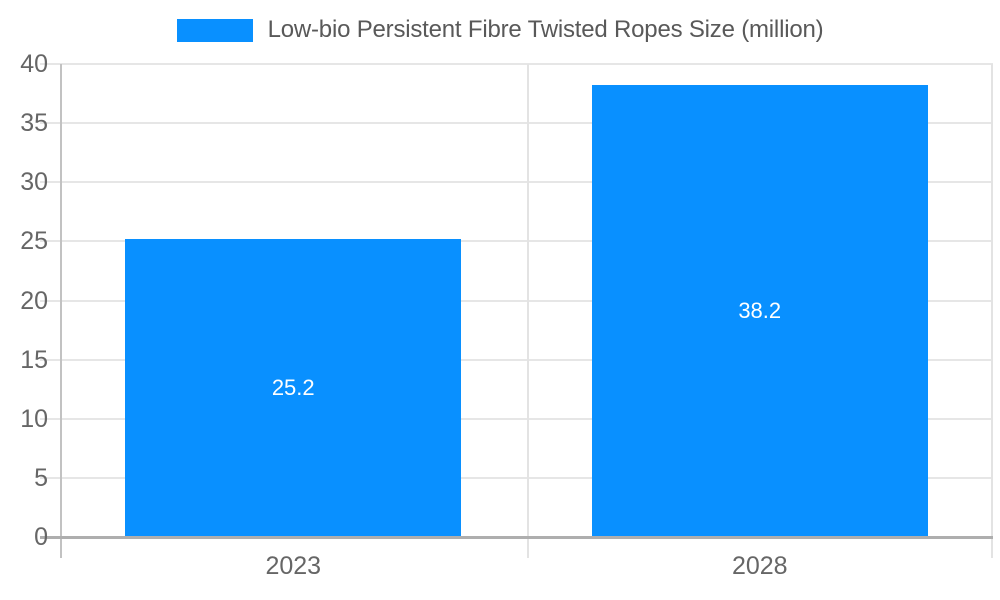 The height and width of the screenshot is (600, 1000). I want to click on category-separator, so click(528, 311).